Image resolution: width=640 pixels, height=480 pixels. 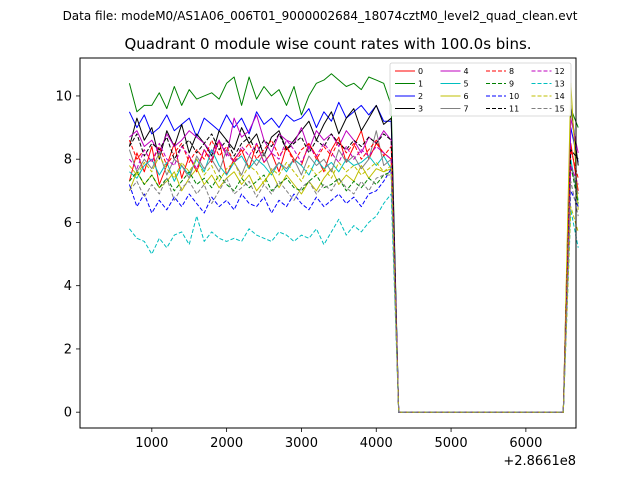 I want to click on legend-label-0: 0, so click(x=420, y=71).